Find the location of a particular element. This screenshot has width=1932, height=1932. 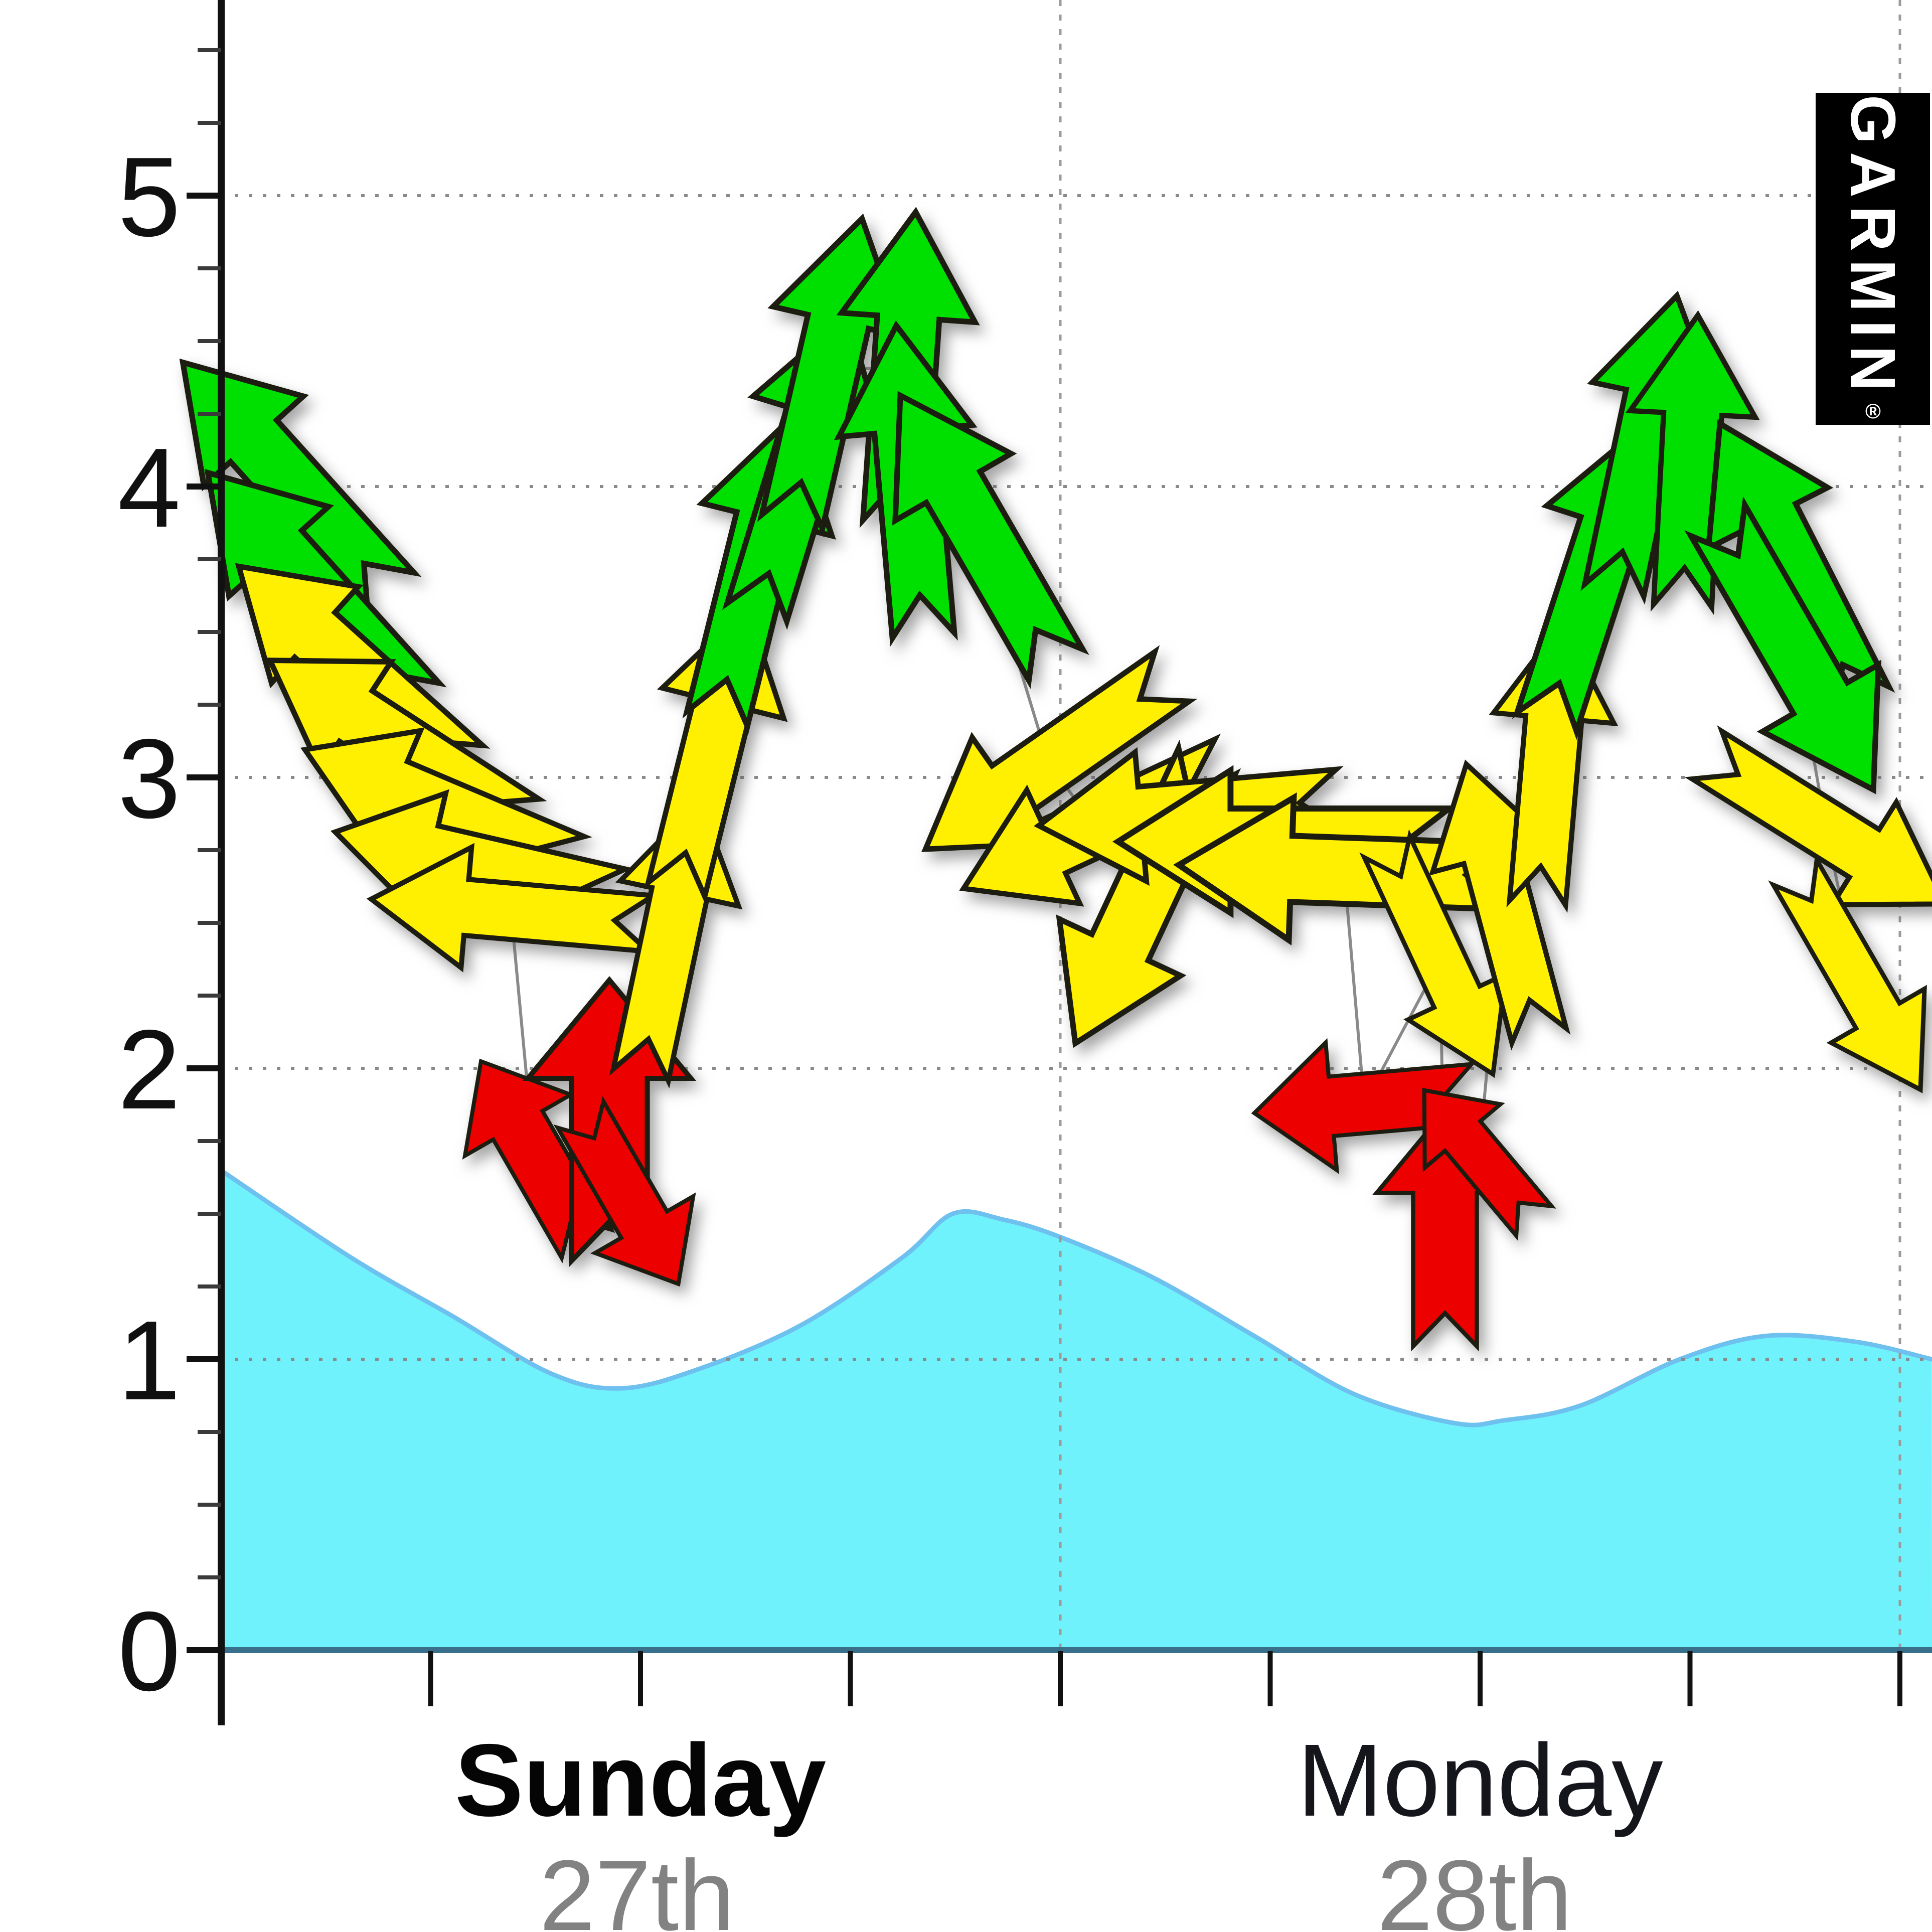

registered-trademark-icon: ® is located at coordinates (1873, 411).